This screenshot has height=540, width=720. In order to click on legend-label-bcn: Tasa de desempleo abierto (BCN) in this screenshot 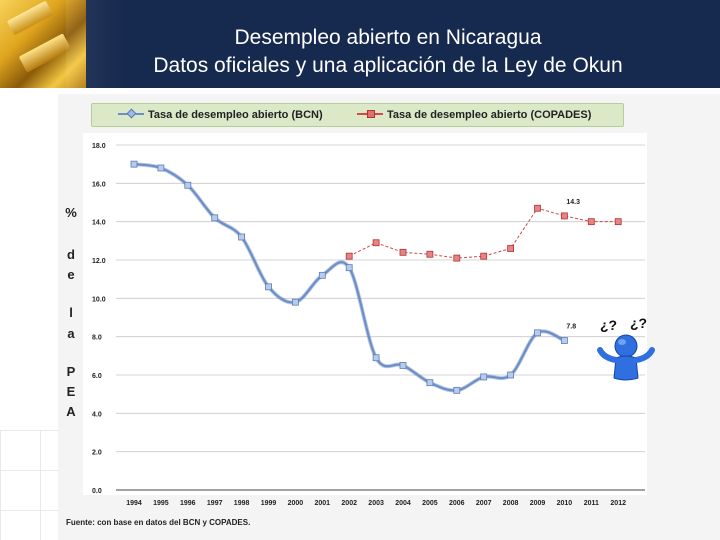, I will do `click(235, 115)`.